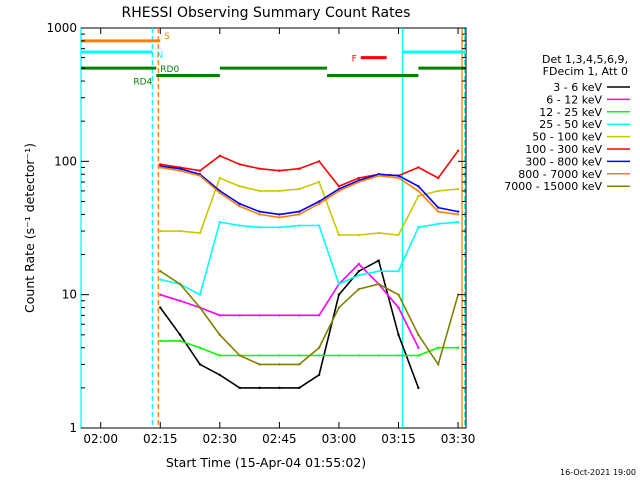 This screenshot has height=480, width=640. I want to click on flag-label-s: S, so click(167, 37).